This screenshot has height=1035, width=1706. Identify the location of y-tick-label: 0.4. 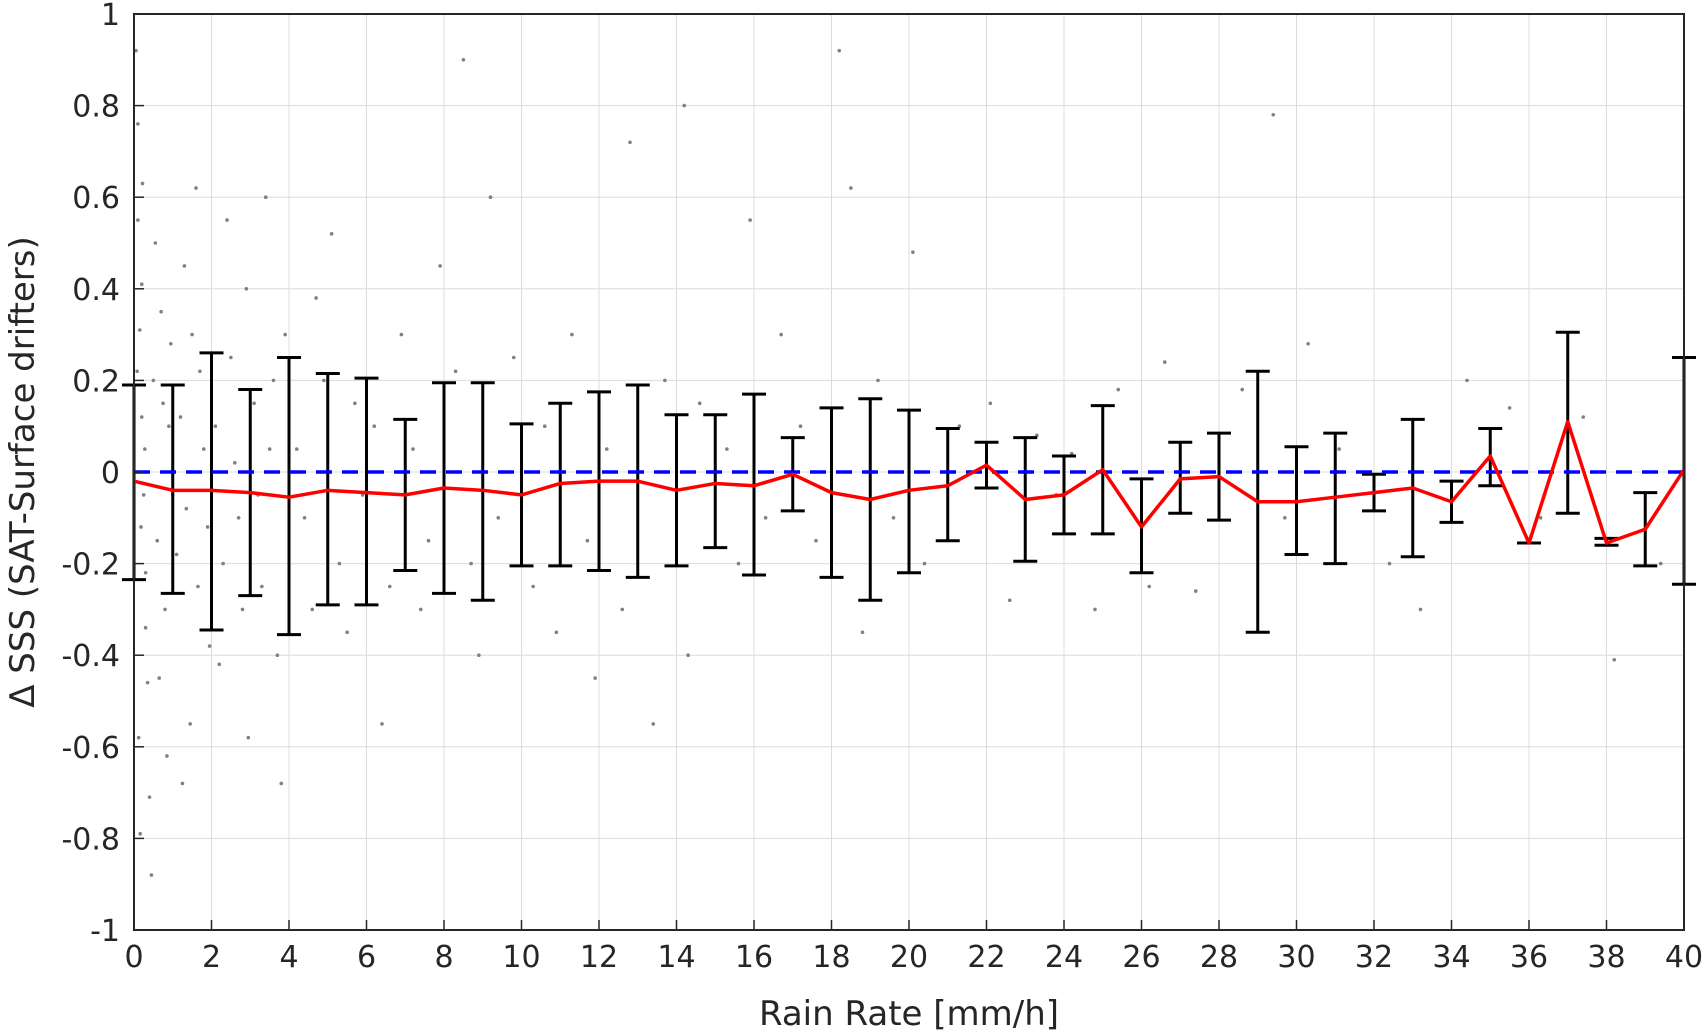
(96, 290).